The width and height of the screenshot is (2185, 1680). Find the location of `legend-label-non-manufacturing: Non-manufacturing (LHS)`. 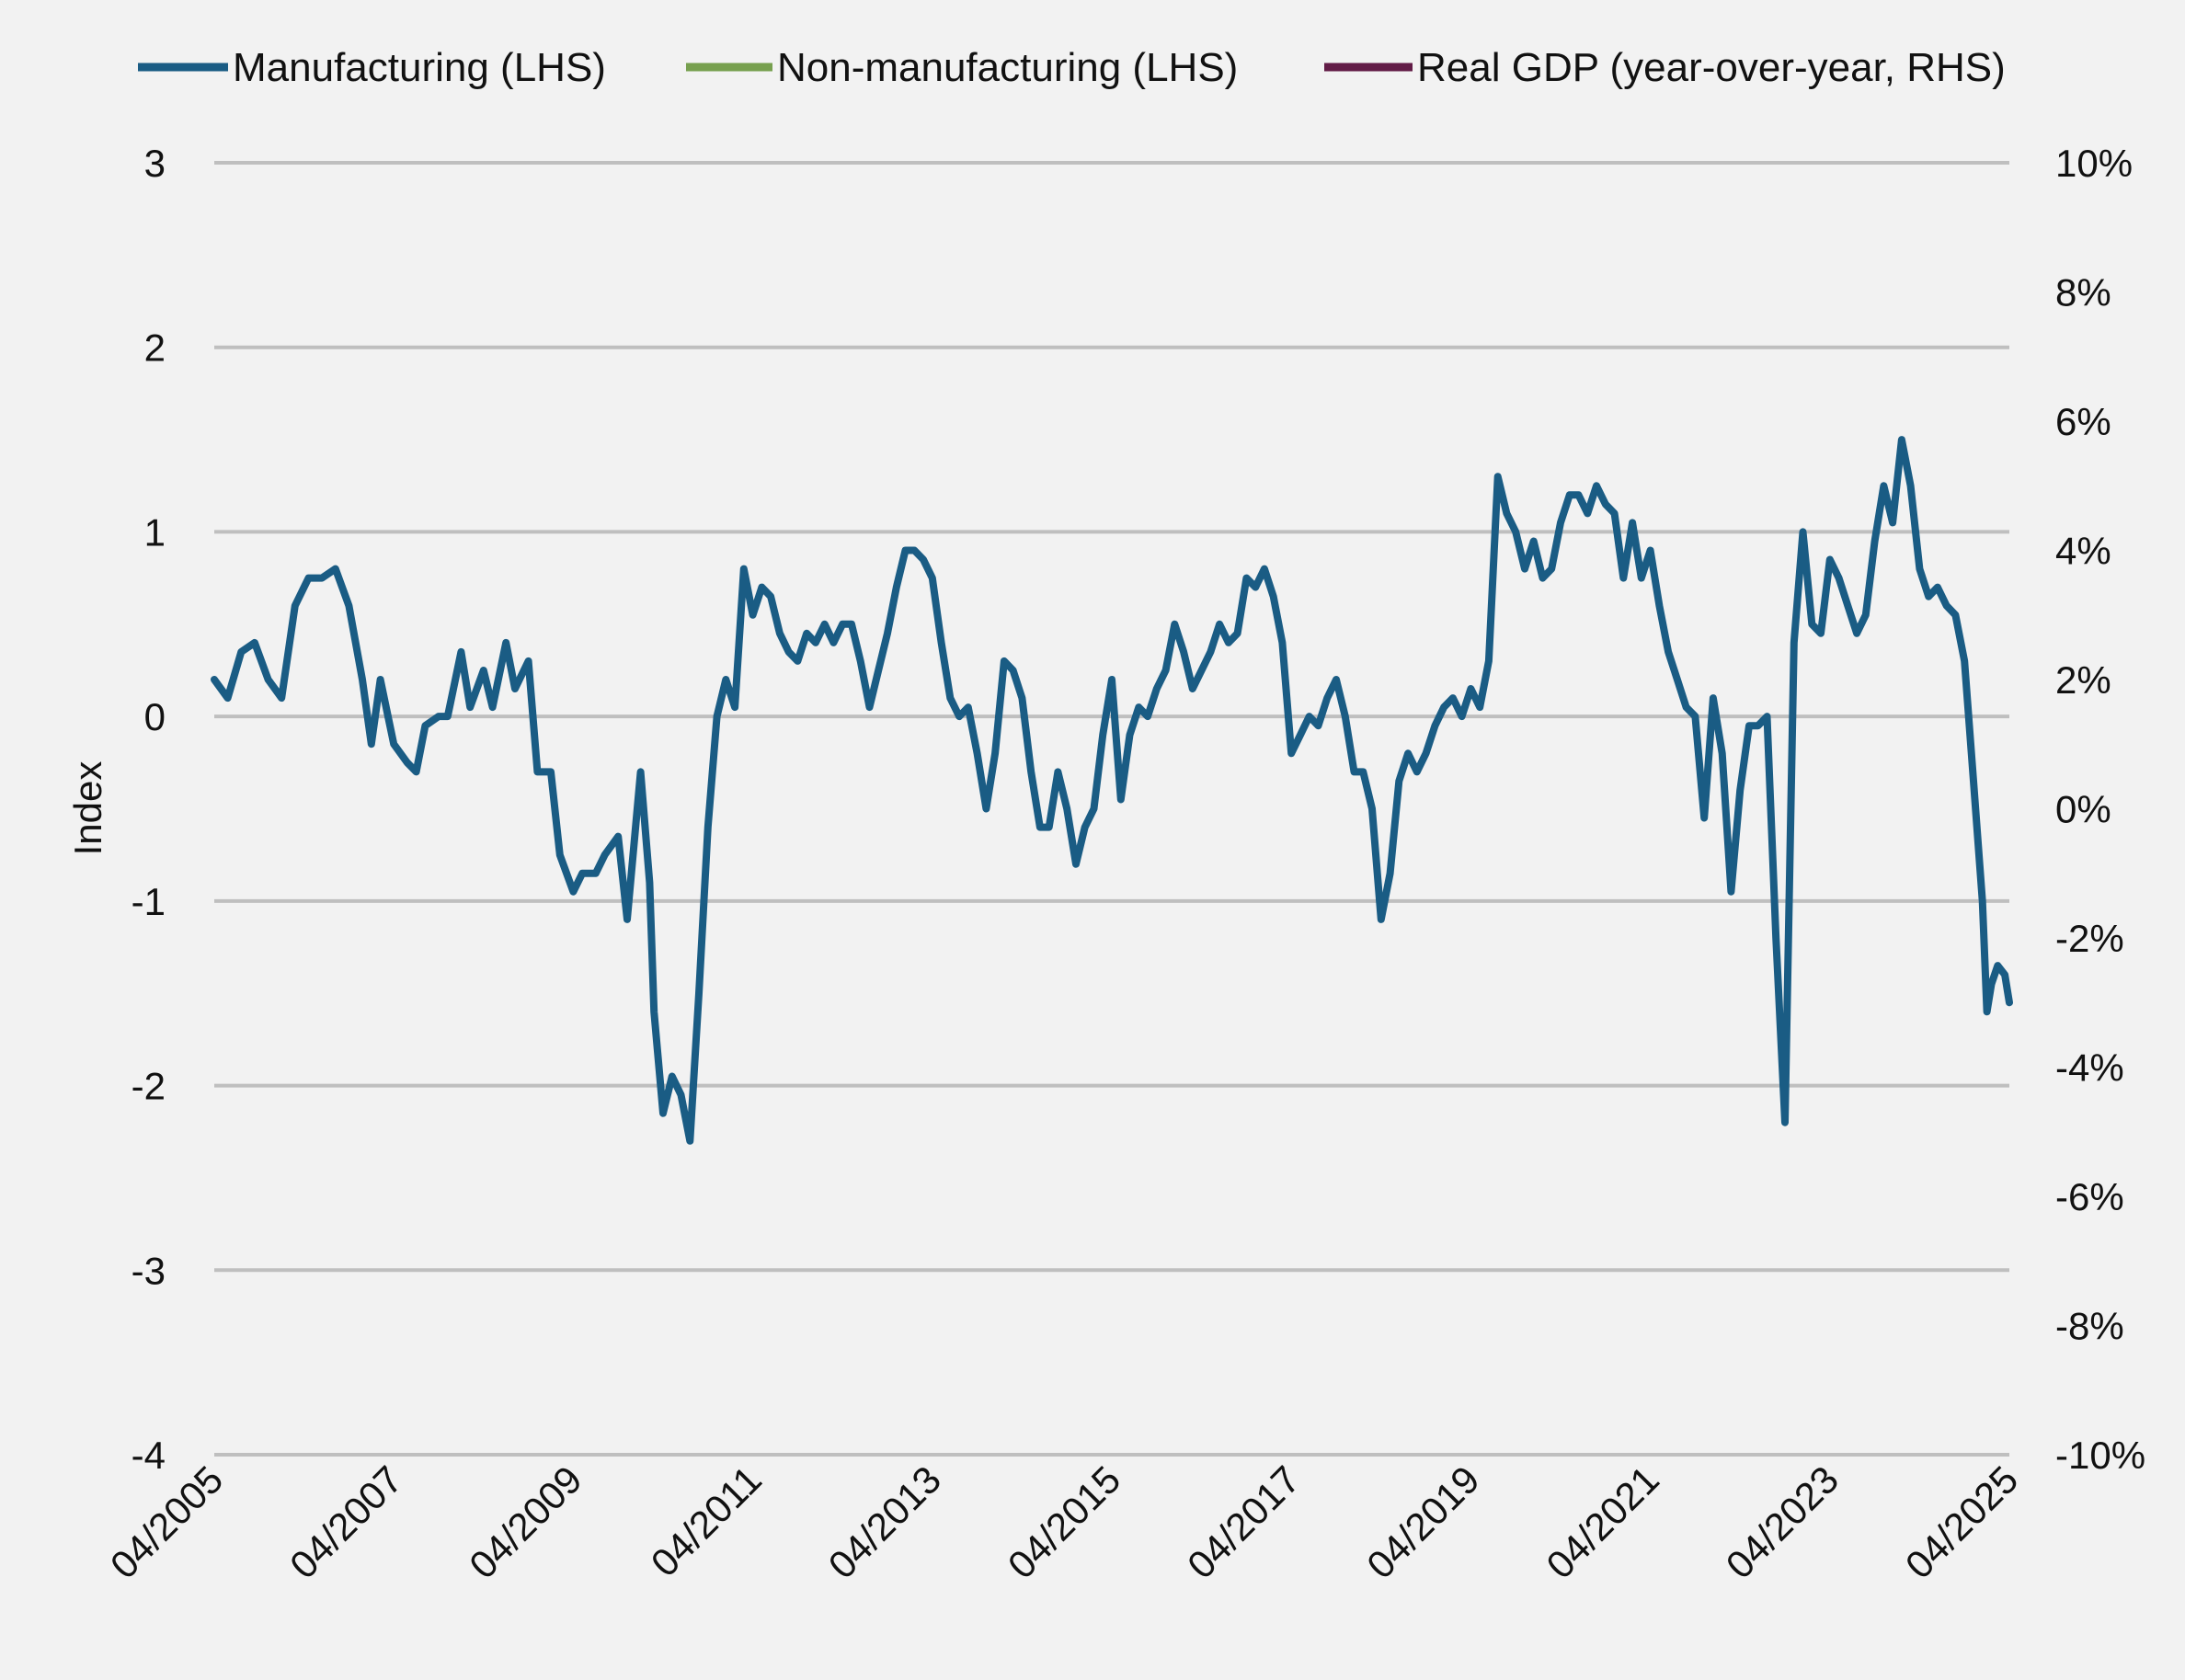

legend-label-non-manufacturing: Non-manufacturing (LHS) is located at coordinates (1008, 67).